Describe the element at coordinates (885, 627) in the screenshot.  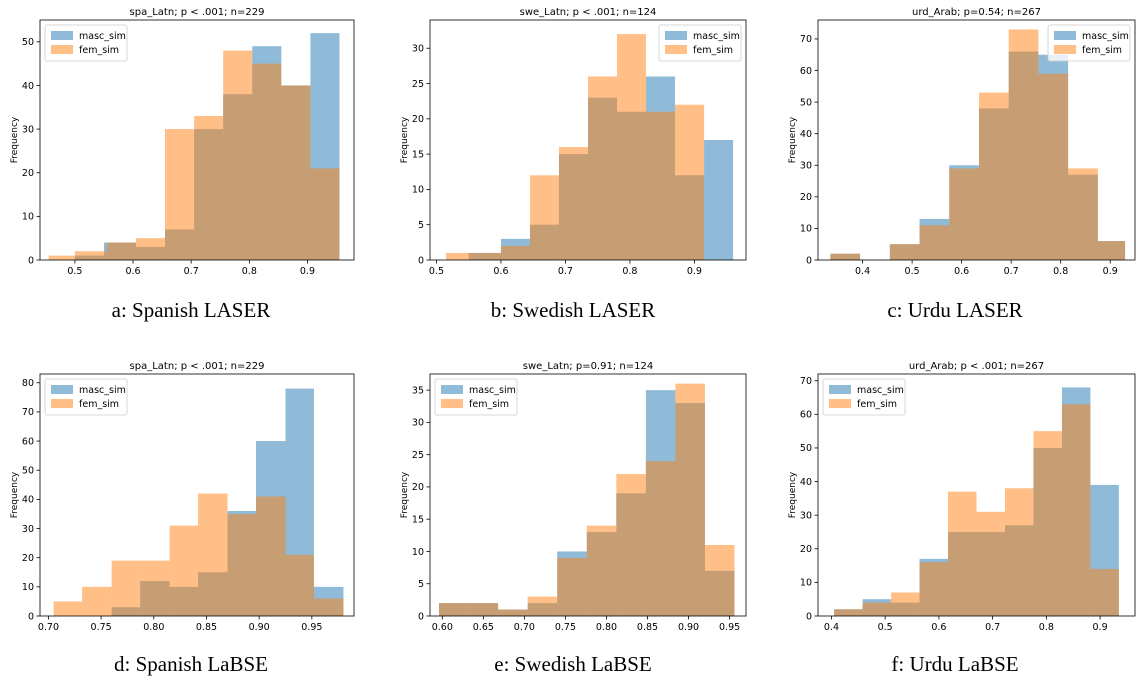
I see `x-tick-label: 0.5` at that location.